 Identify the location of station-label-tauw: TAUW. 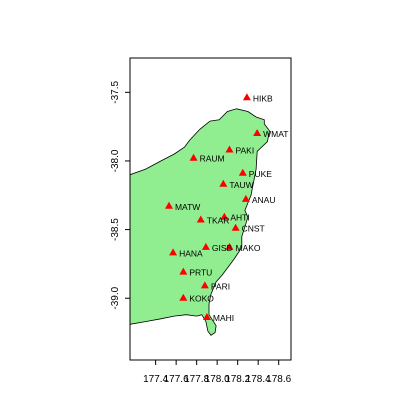
(241, 185).